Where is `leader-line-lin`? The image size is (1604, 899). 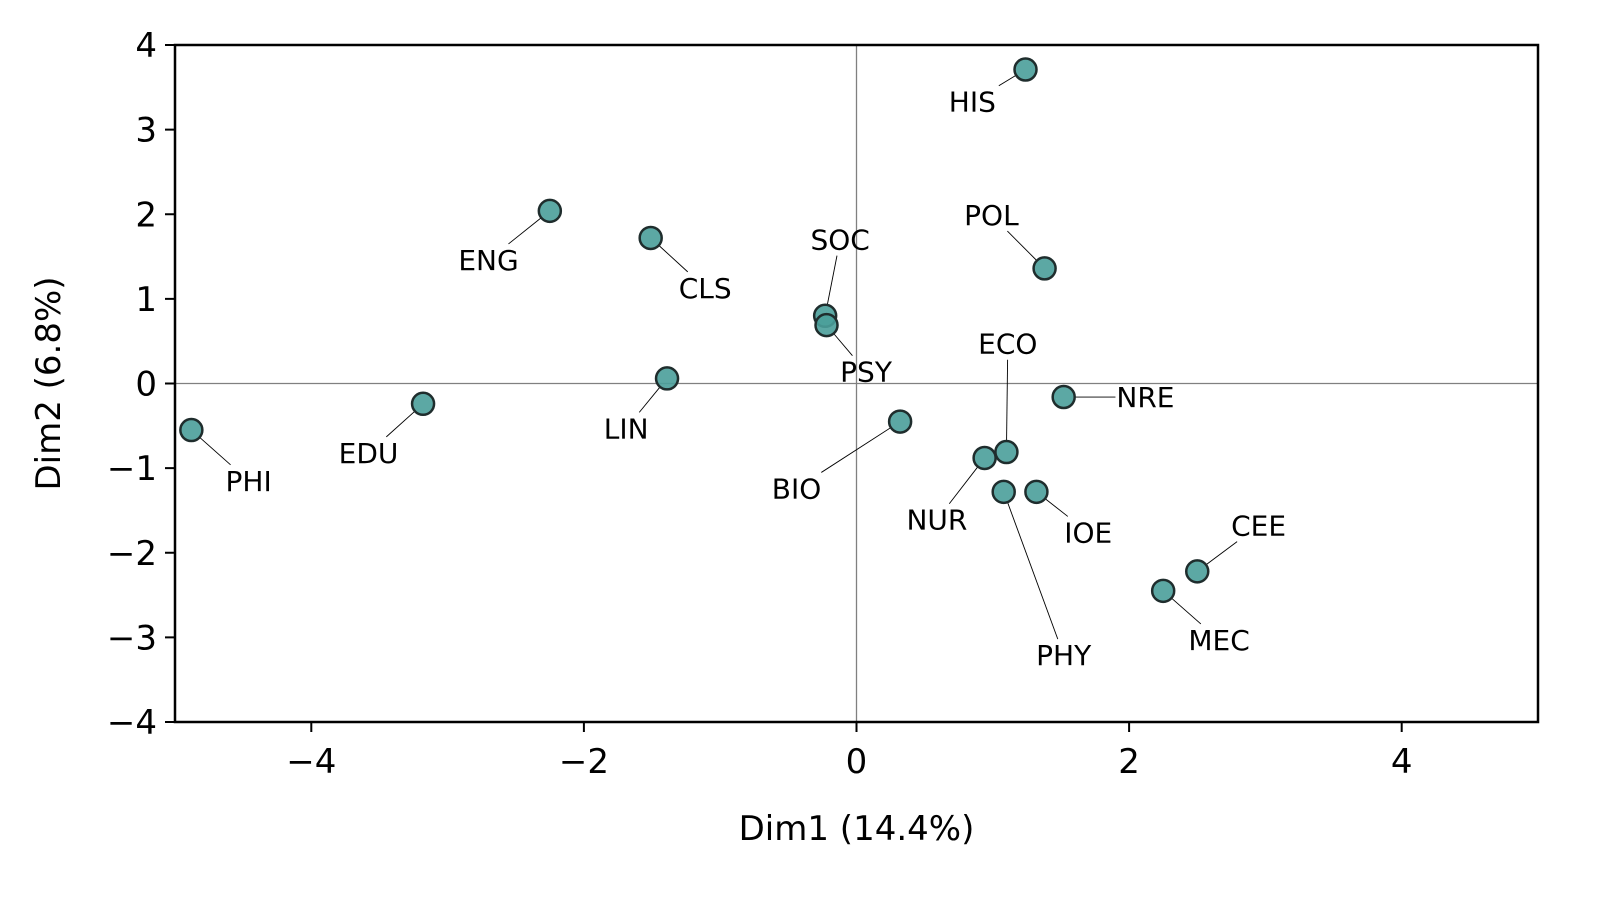 leader-line-lin is located at coordinates (649, 399).